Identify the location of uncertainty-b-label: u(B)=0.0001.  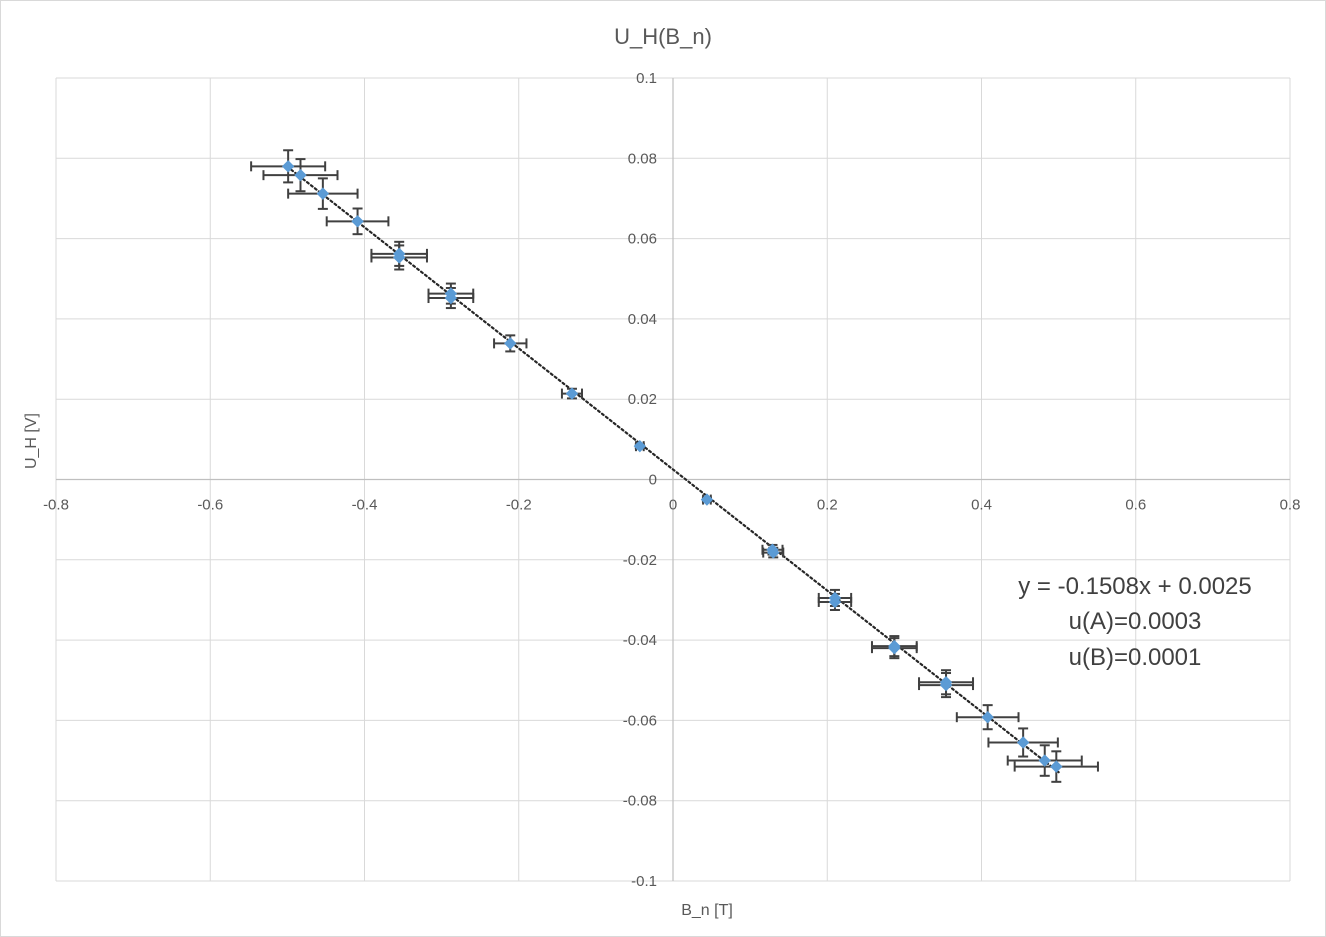
(1135, 657).